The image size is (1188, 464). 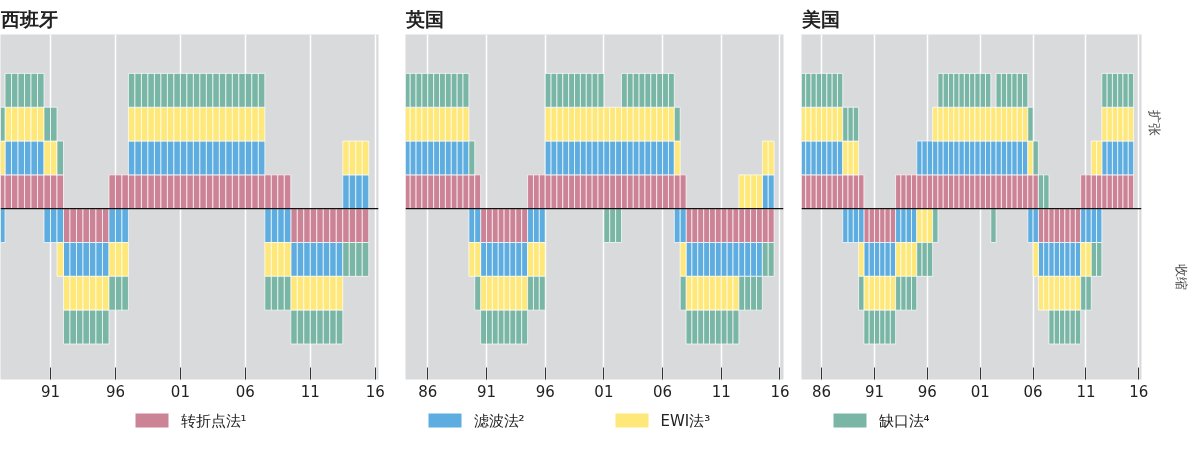 I want to click on text: 收缩, so click(x=1180, y=276).